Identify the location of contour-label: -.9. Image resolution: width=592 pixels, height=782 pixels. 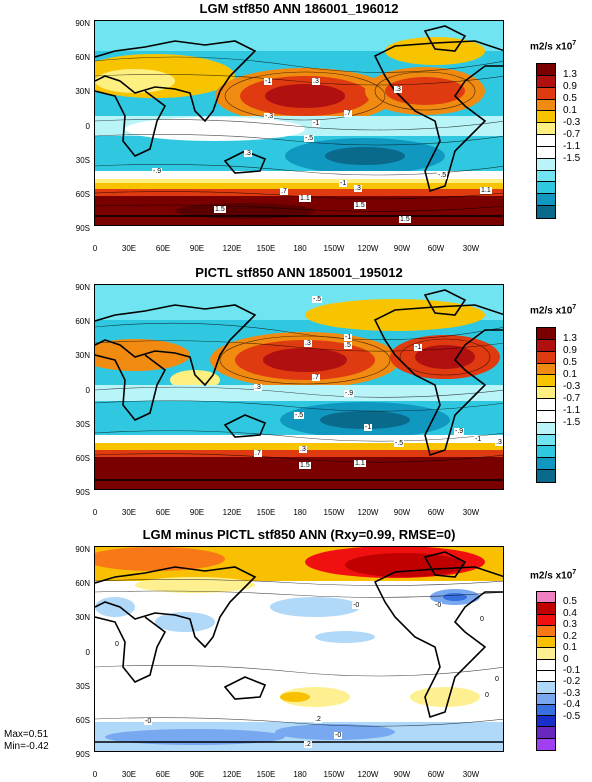
(349, 393).